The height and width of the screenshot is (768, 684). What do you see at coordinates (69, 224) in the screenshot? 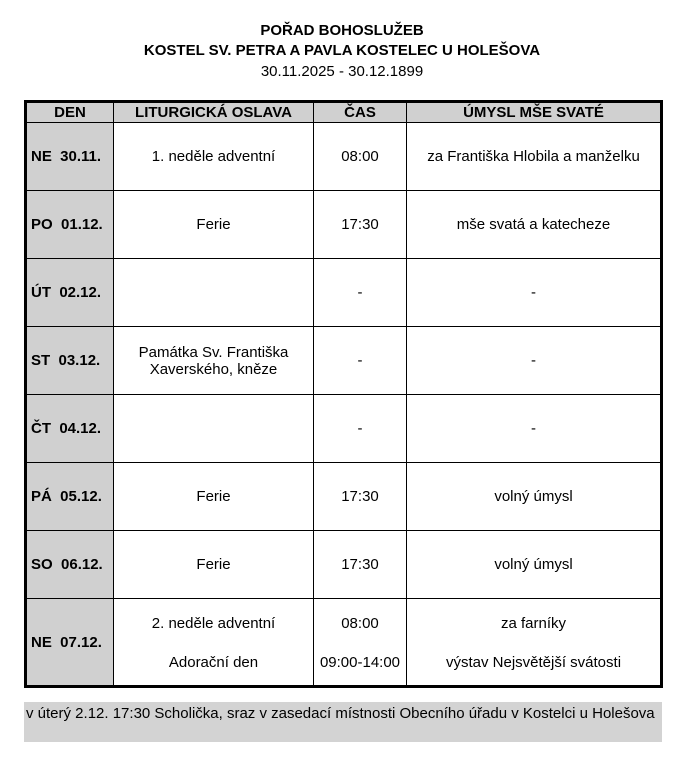
I see `day-cell: PO 01.12.` at bounding box center [69, 224].